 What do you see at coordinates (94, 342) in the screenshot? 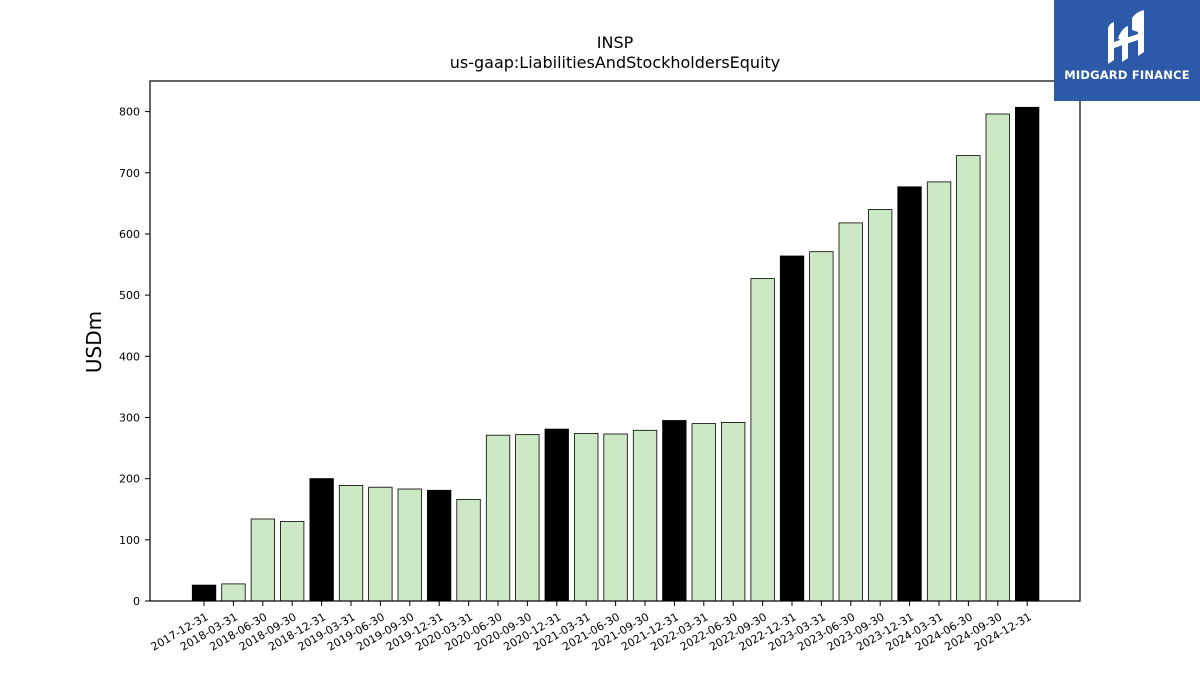
I see `y-axis-label: USDm` at bounding box center [94, 342].